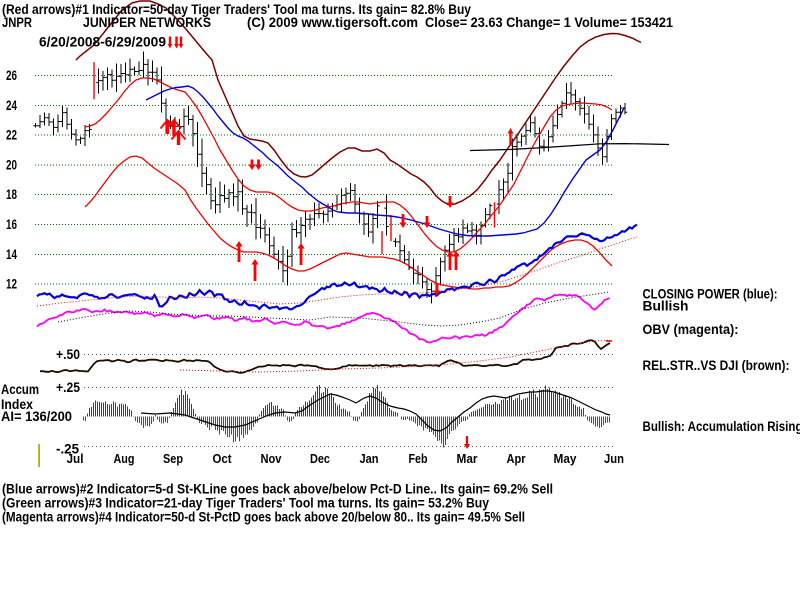  I want to click on svg-text: 26, so click(11, 75).